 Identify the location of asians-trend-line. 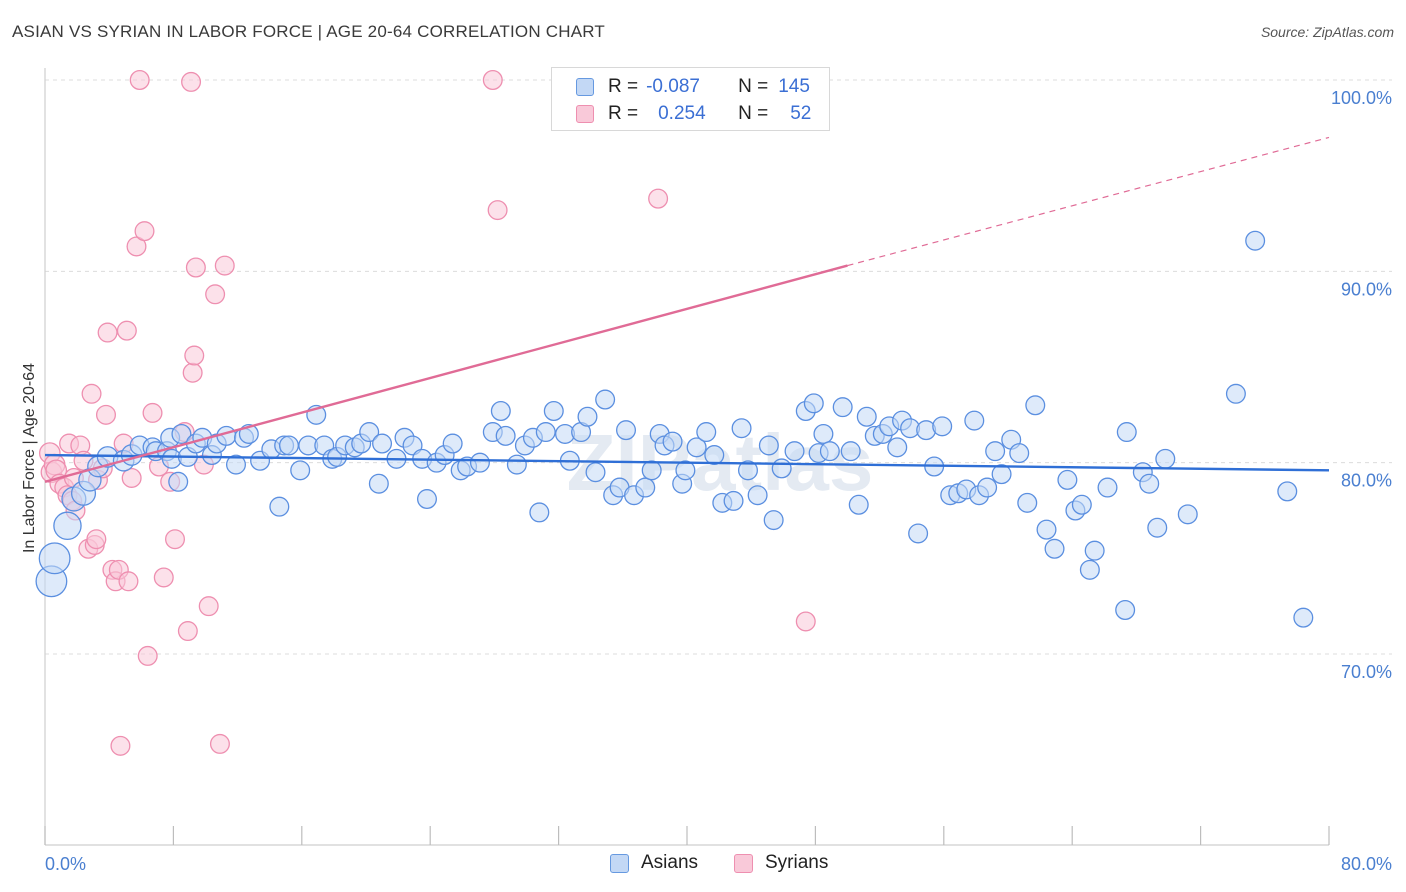
(687, 462).